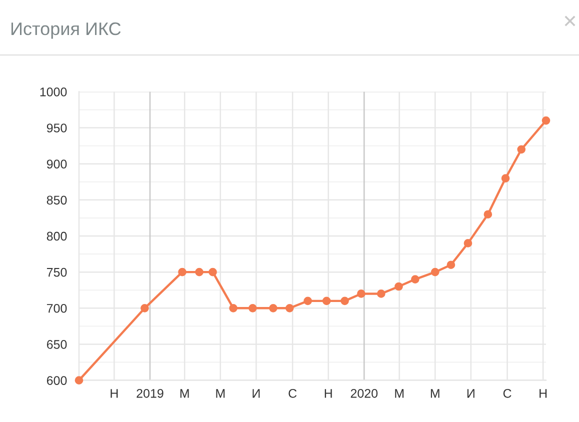 This screenshot has width=579, height=422. What do you see at coordinates (56, 164) in the screenshot?
I see `y-tick-label: 900` at bounding box center [56, 164].